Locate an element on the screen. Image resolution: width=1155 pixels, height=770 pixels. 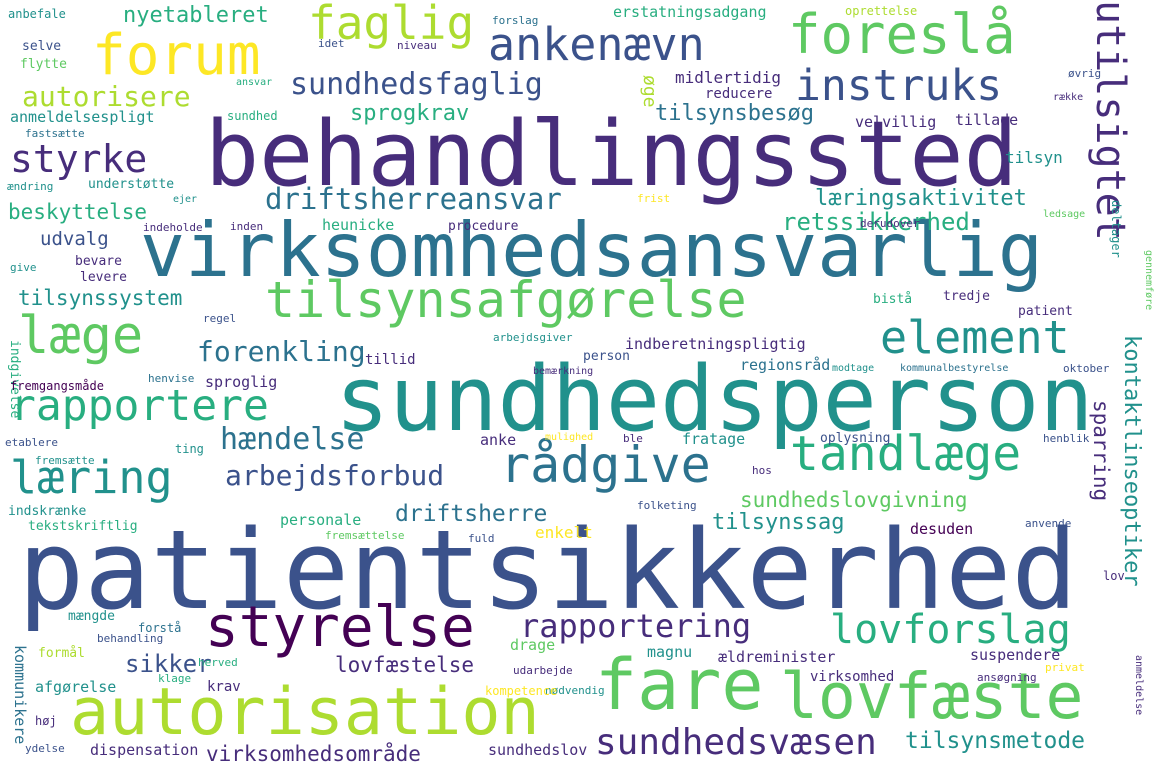
cloud-word: virksomhed is located at coordinates (852, 677).